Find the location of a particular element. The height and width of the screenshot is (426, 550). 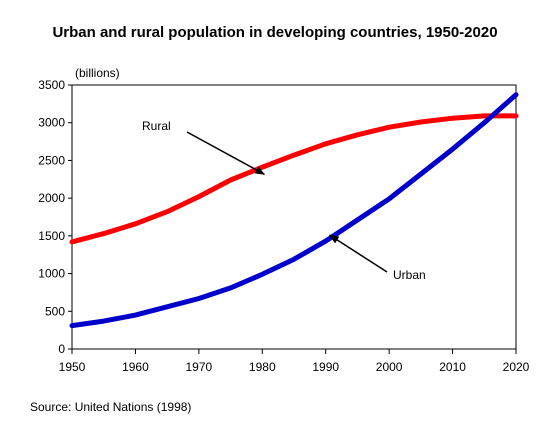

x-tick-label: 2010 is located at coordinates (452, 367).